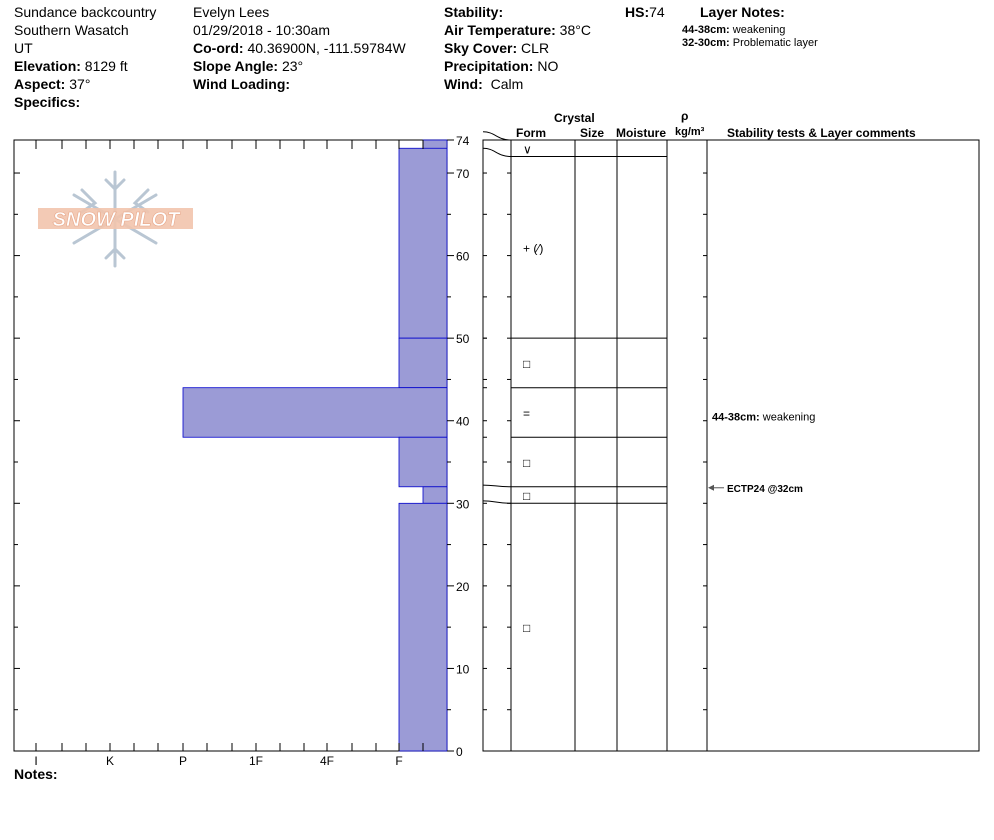 Image resolution: width=994 pixels, height=840 pixels. I want to click on slope-label: Slope Angle:, so click(236, 66).